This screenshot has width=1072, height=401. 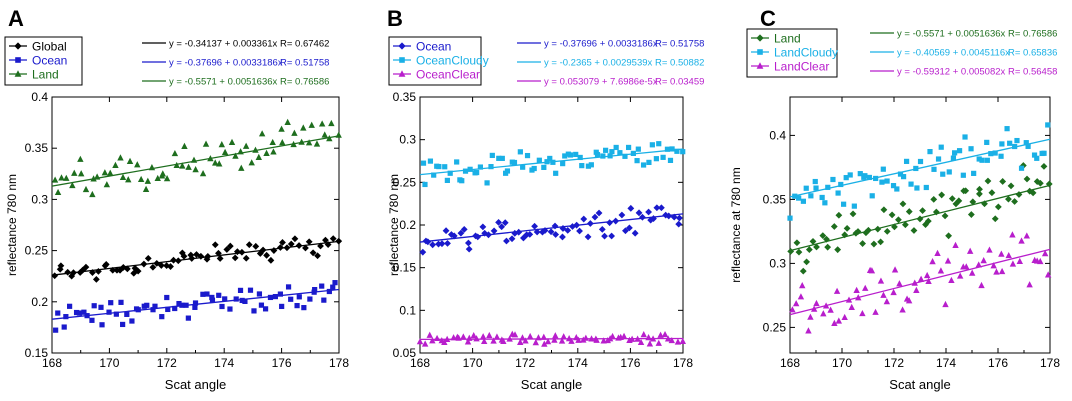 I want to click on legend-label: Ocean, so click(x=49, y=61).